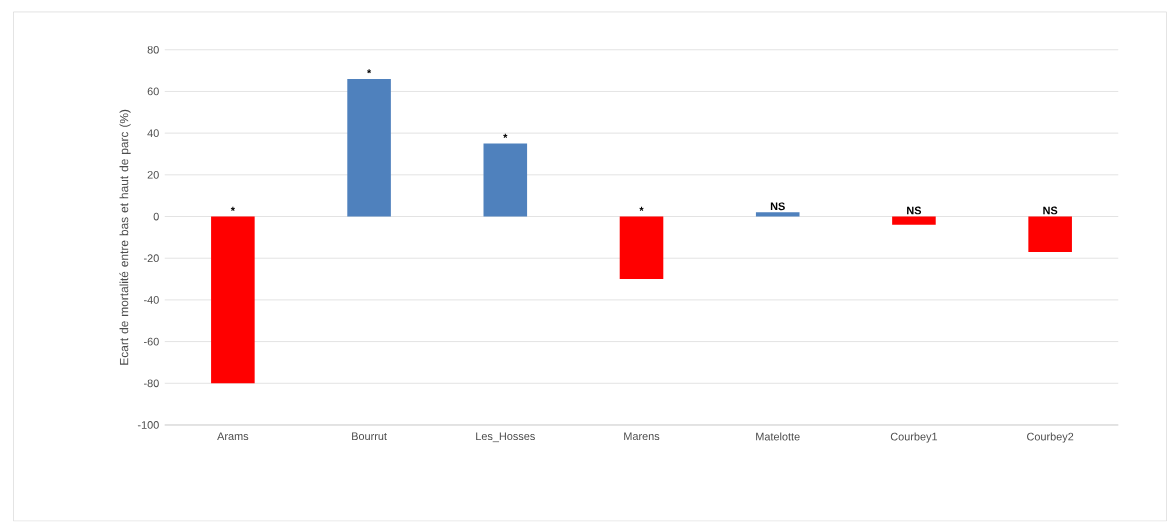  Describe the element at coordinates (153, 91) in the screenshot. I see `y-tick-label: 60` at that location.